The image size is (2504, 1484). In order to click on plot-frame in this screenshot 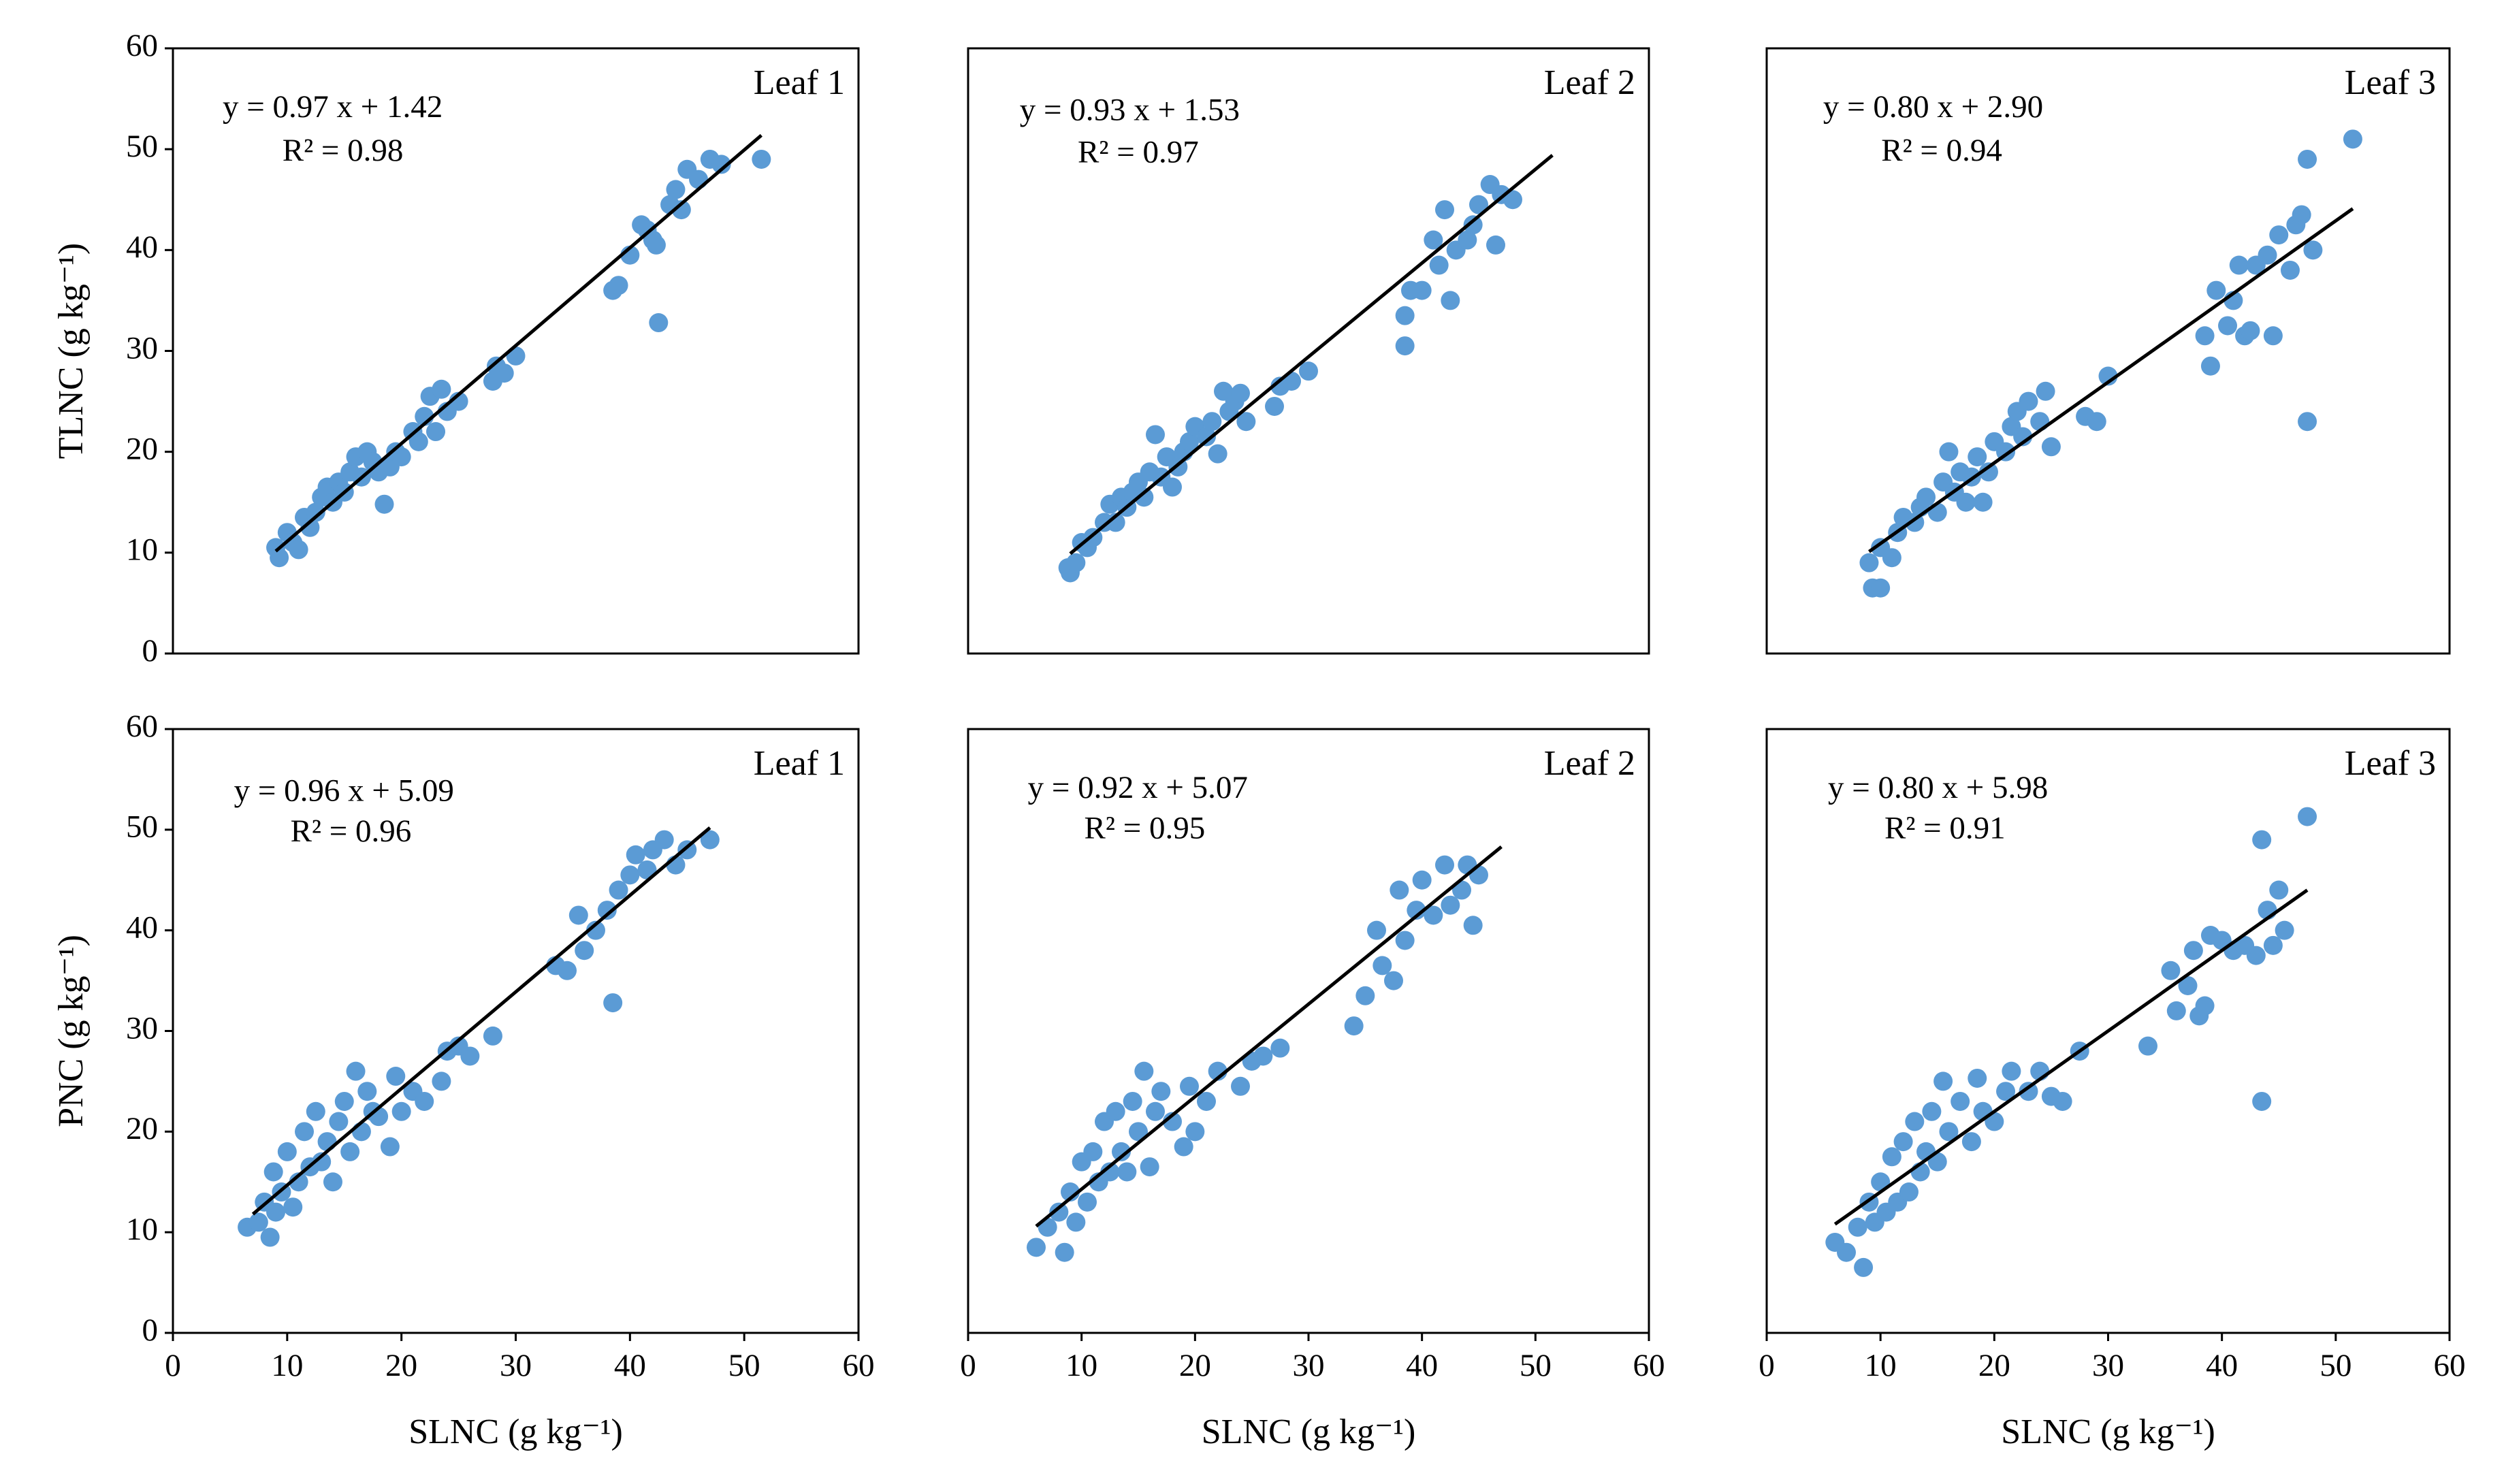, I will do `click(1308, 351)`.